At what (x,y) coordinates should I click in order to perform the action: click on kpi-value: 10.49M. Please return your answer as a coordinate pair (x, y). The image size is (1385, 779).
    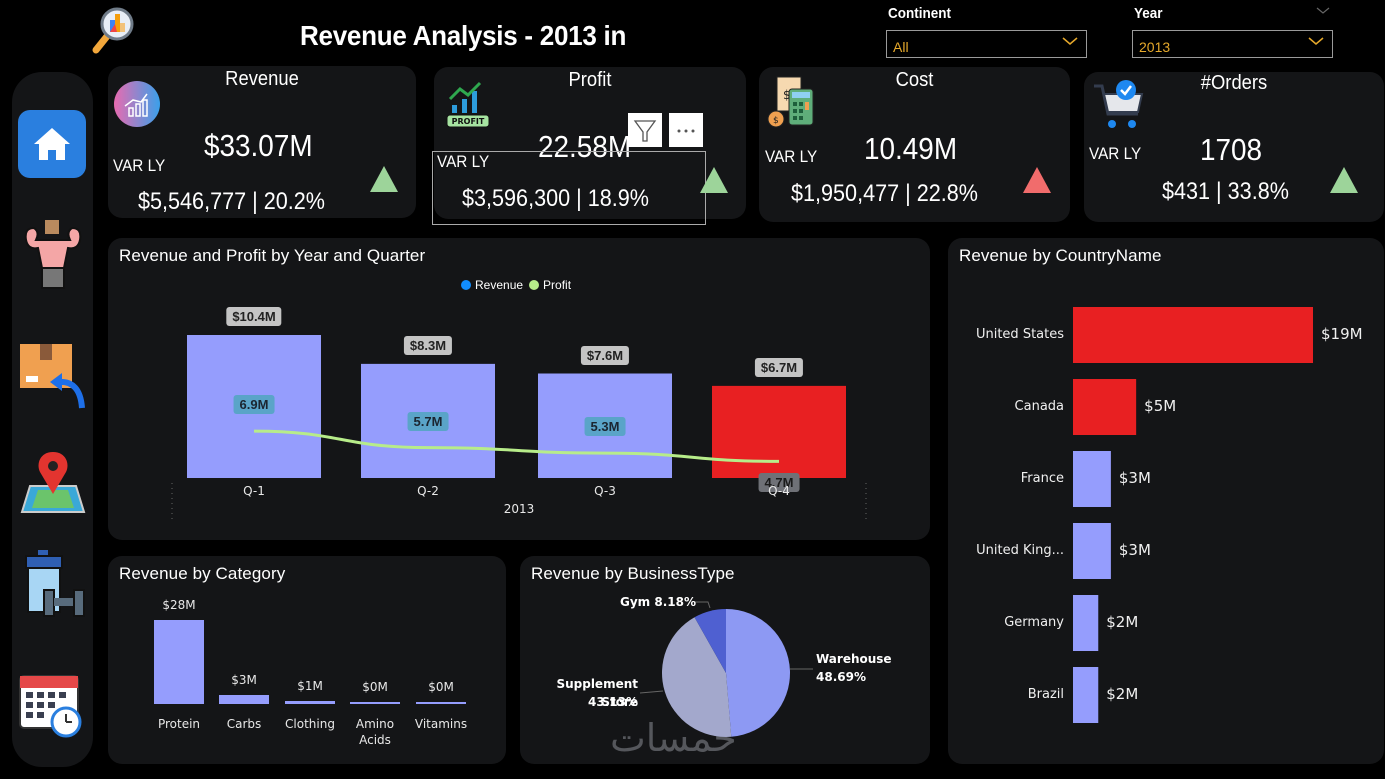
    Looking at the image, I should click on (911, 148).